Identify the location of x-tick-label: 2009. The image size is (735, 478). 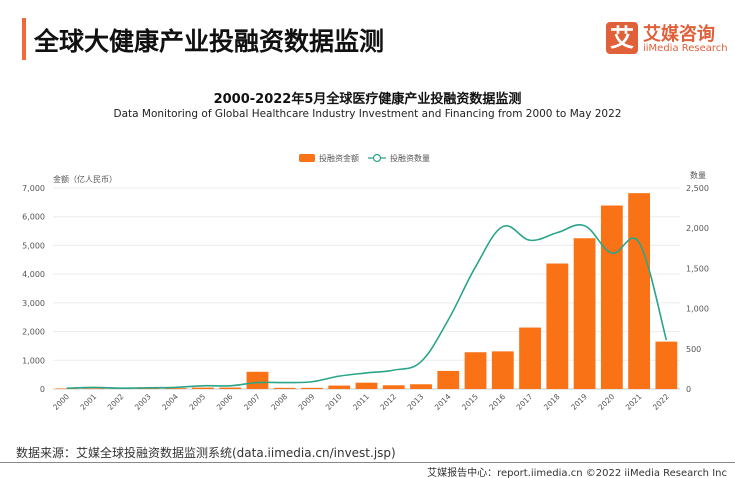
(307, 402).